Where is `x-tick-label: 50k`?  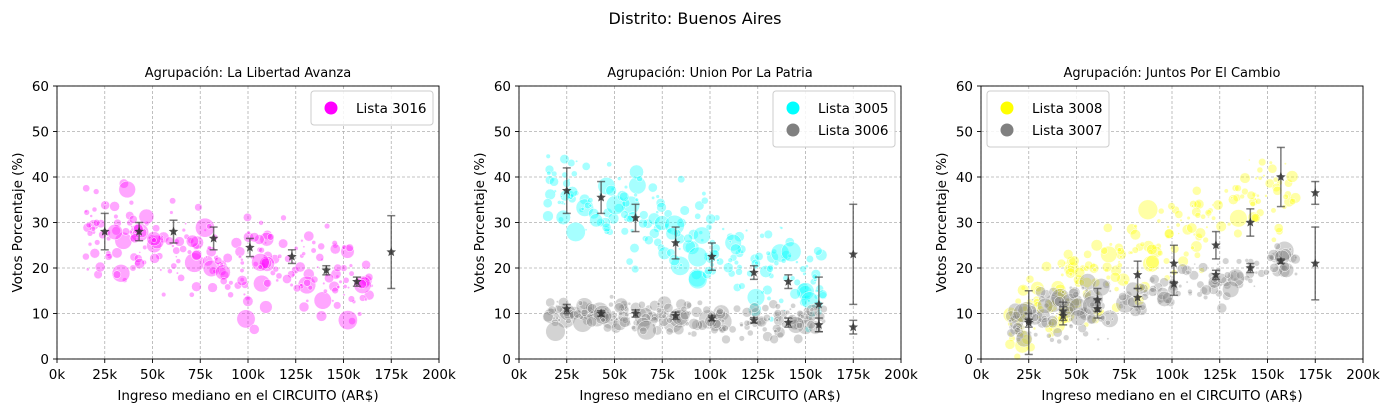
x-tick-label: 50k is located at coordinates (152, 375).